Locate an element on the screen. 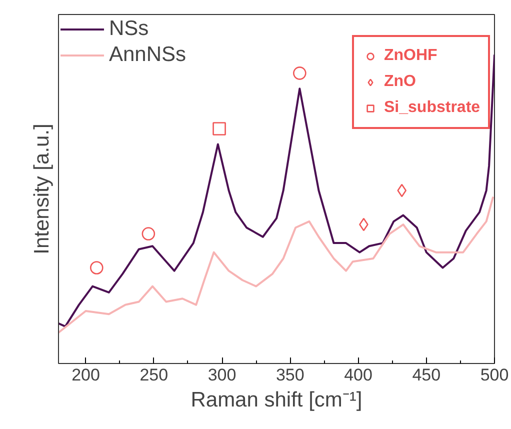  x-tick-label: 450 is located at coordinates (426, 375).